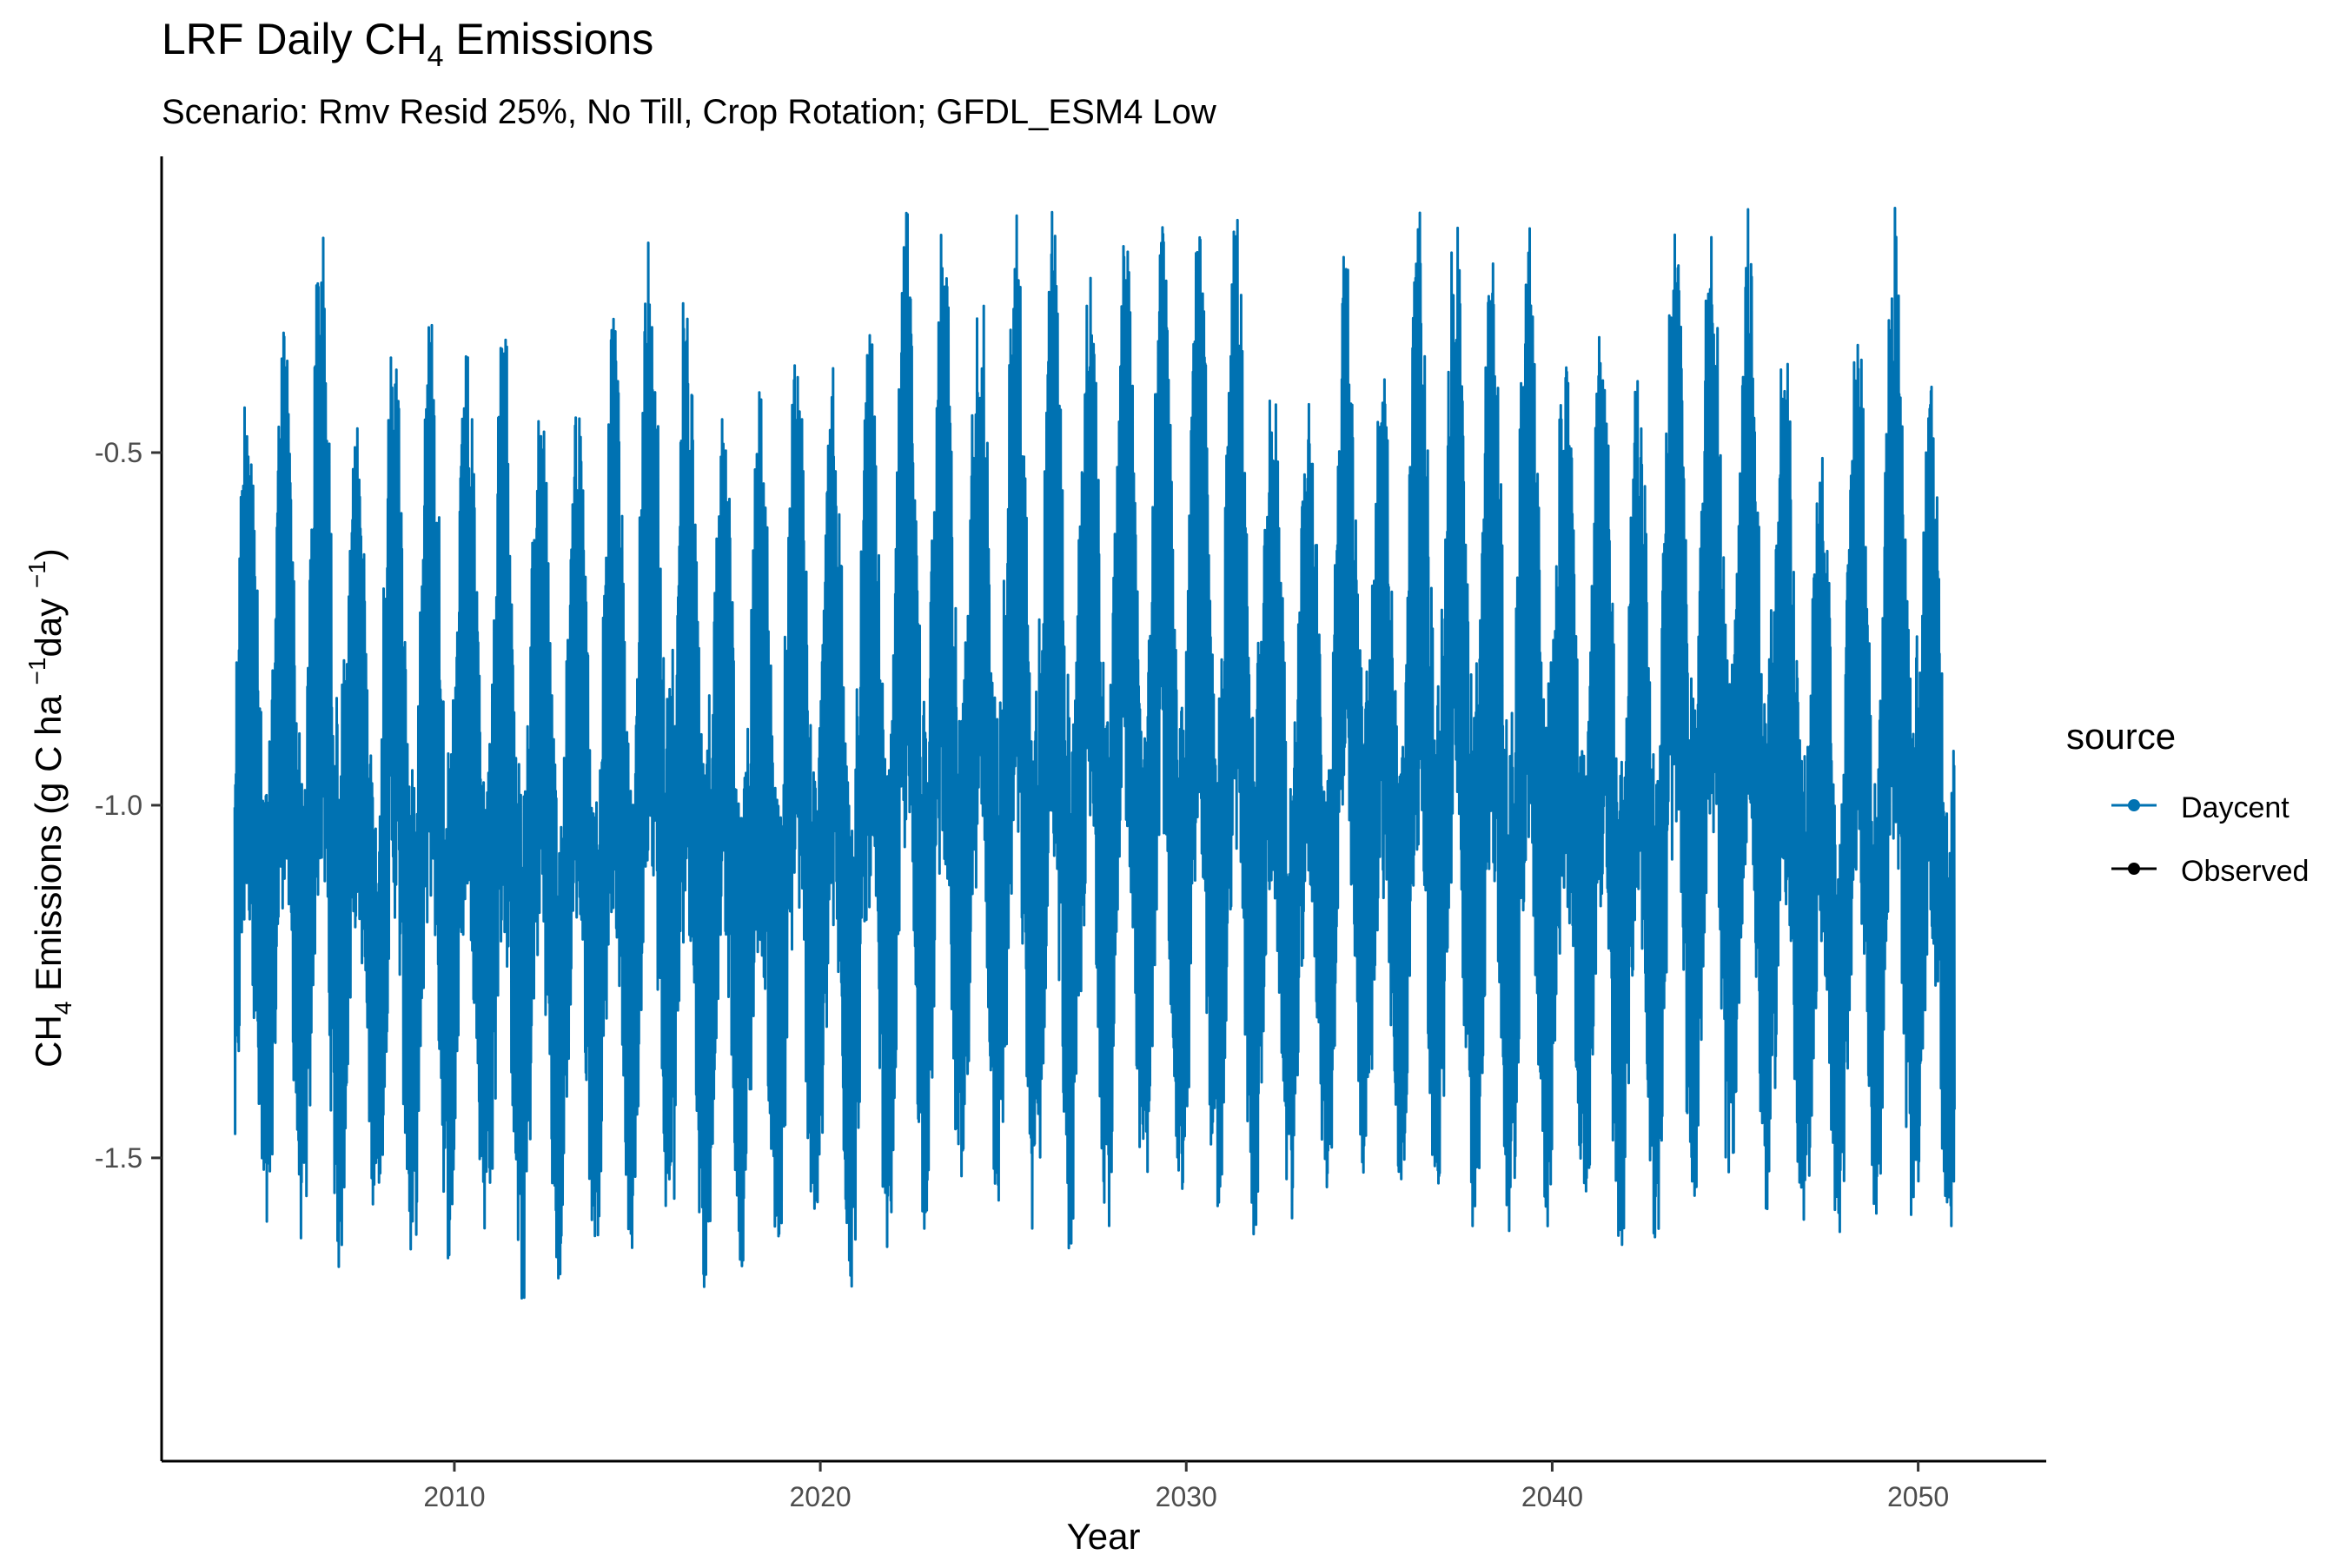  I want to click on y-tick-label: -1.0, so click(119, 805).